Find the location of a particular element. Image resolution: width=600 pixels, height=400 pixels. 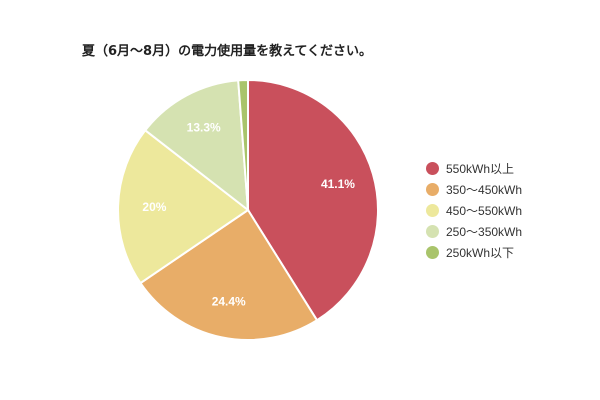

legend-item: 250kWh以下 is located at coordinates (474, 252).